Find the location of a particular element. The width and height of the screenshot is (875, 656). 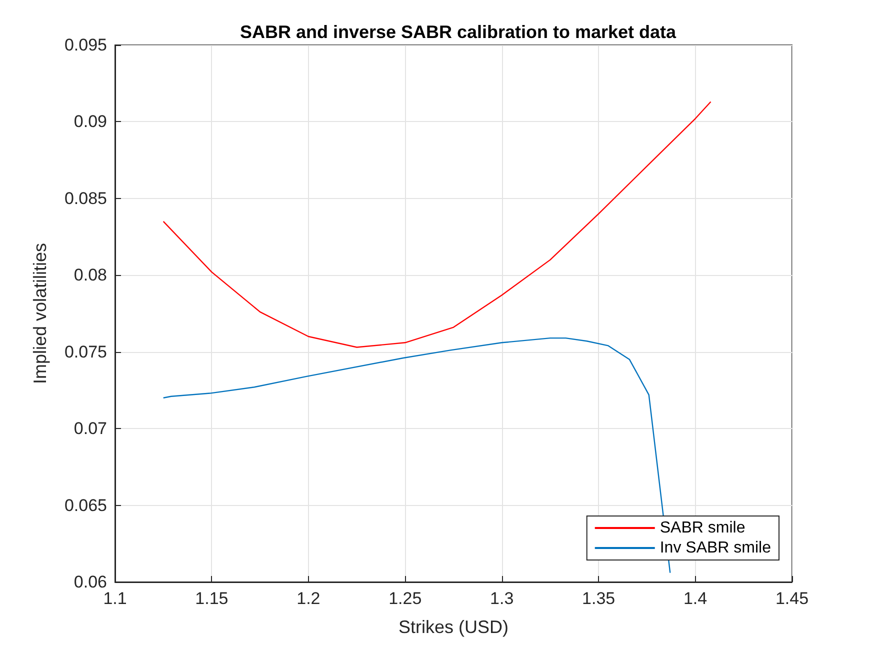

y-tick-label: 0.095 is located at coordinates (85, 45).